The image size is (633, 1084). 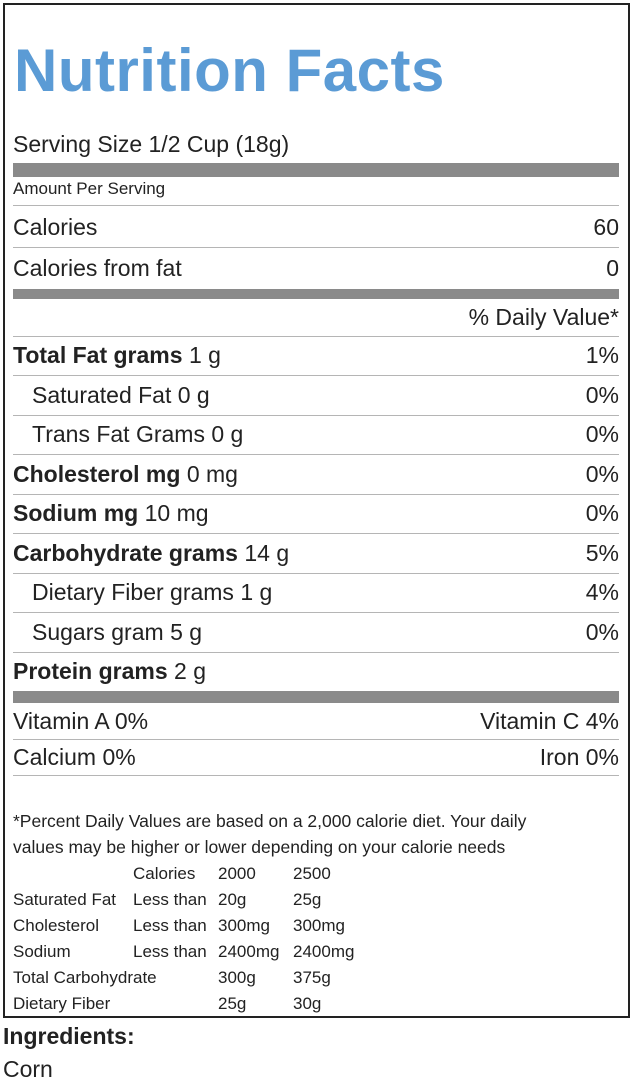 I want to click on ref-value: 20g, so click(x=232, y=899).